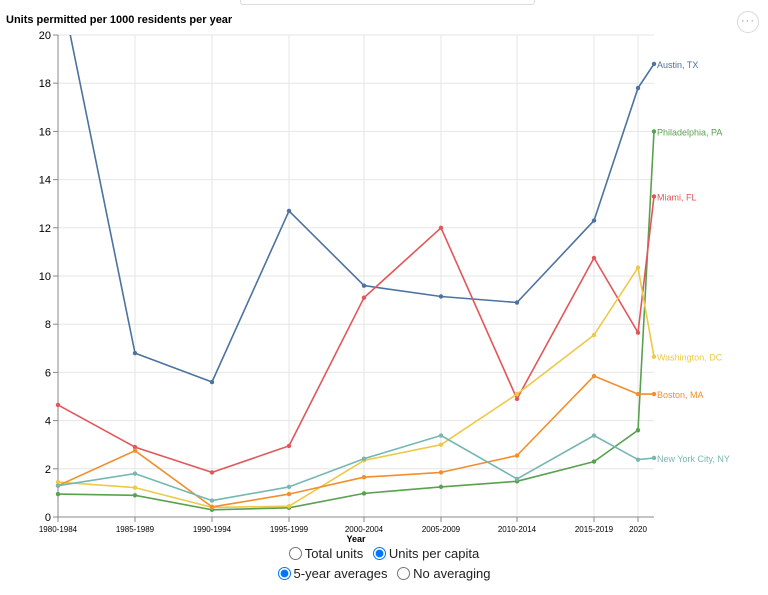 The image size is (768, 595). Describe the element at coordinates (295, 553) in the screenshot. I see `total-units-radio` at that location.